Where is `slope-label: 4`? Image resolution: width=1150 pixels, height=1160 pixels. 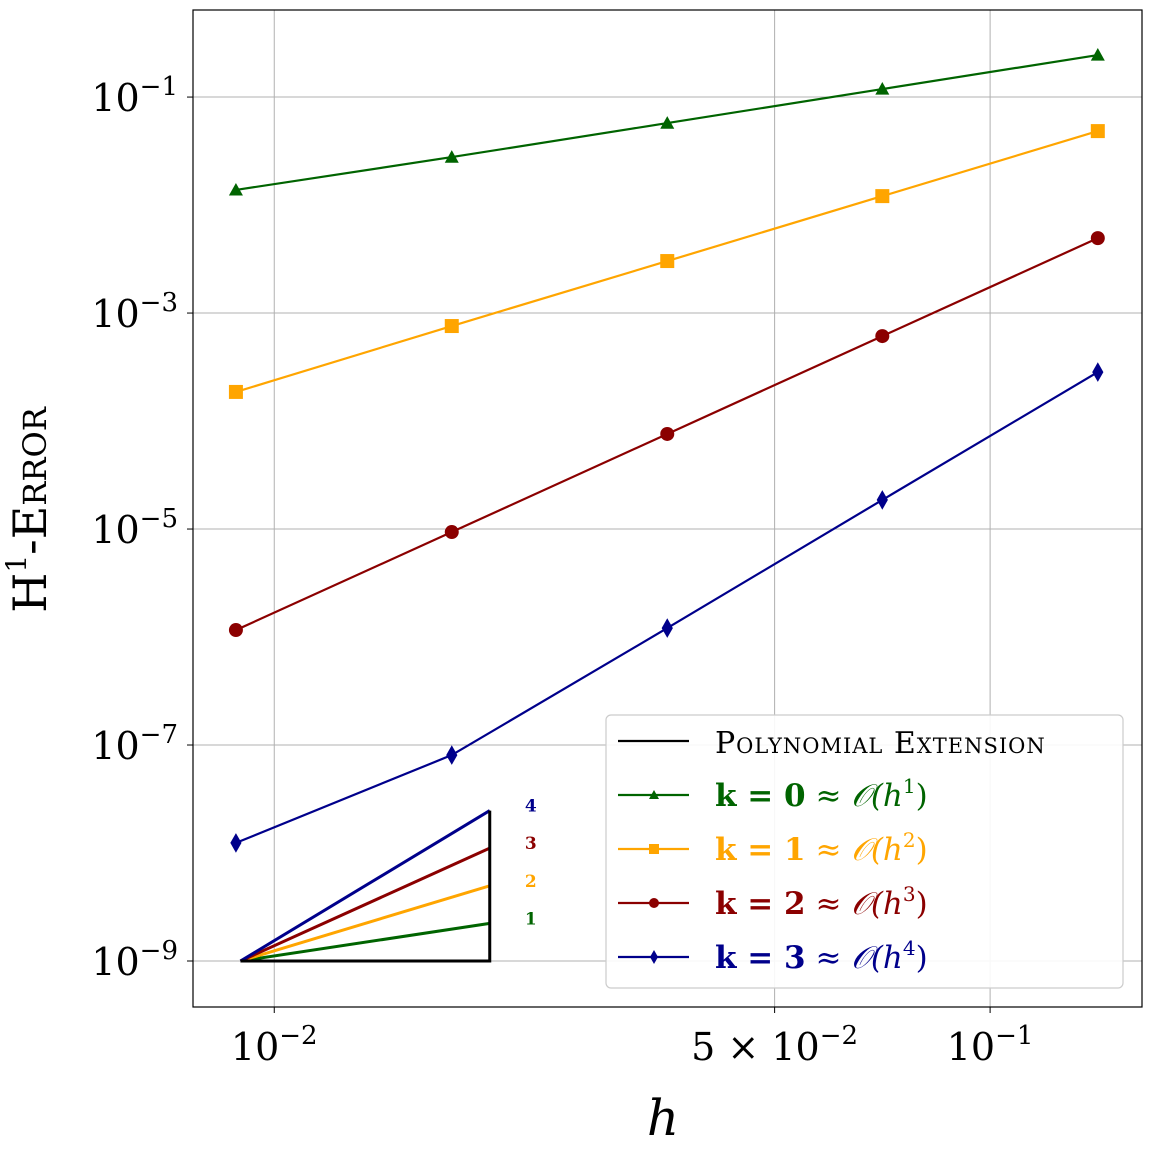
slope-label: 4 is located at coordinates (531, 807).